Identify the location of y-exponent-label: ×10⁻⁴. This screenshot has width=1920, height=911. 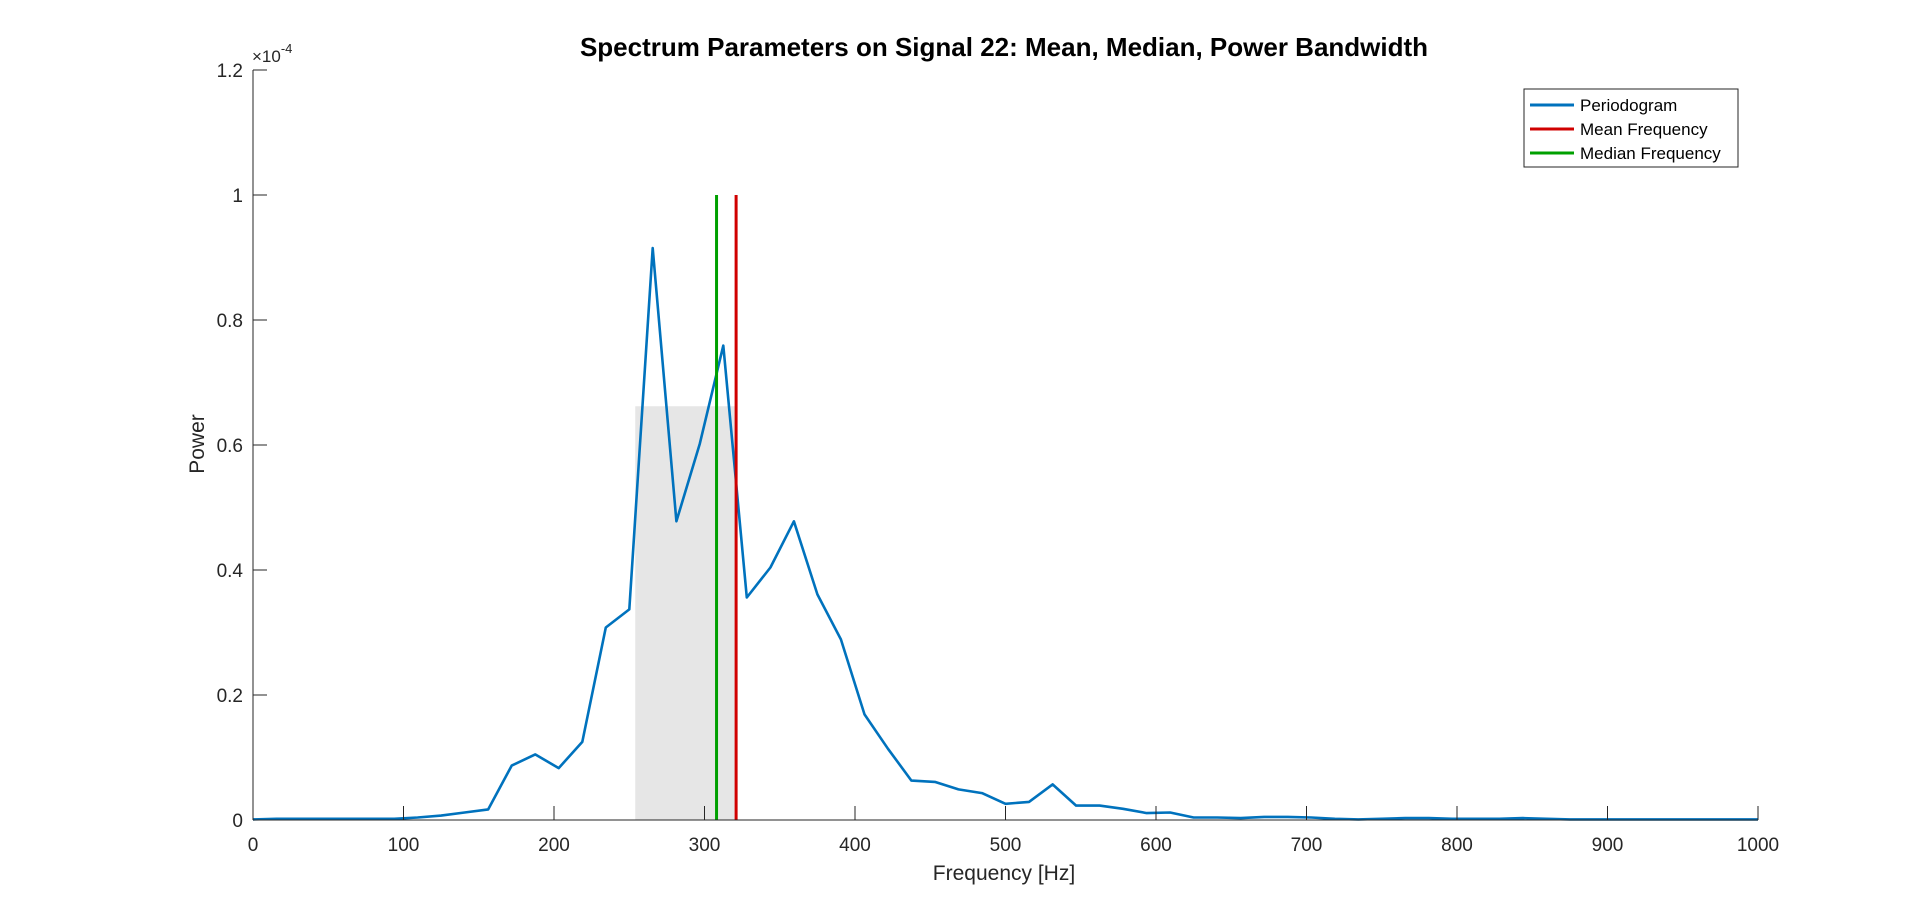
(272, 53).